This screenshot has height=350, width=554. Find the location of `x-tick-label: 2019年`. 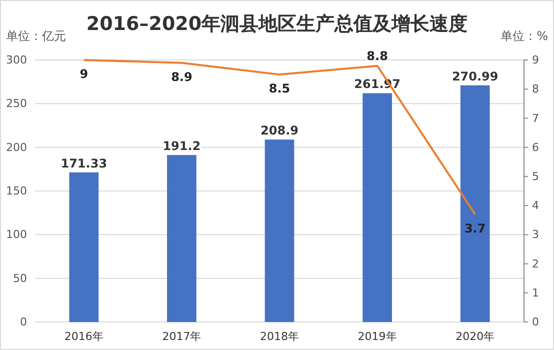

x-tick-label: 2019年 is located at coordinates (377, 336).